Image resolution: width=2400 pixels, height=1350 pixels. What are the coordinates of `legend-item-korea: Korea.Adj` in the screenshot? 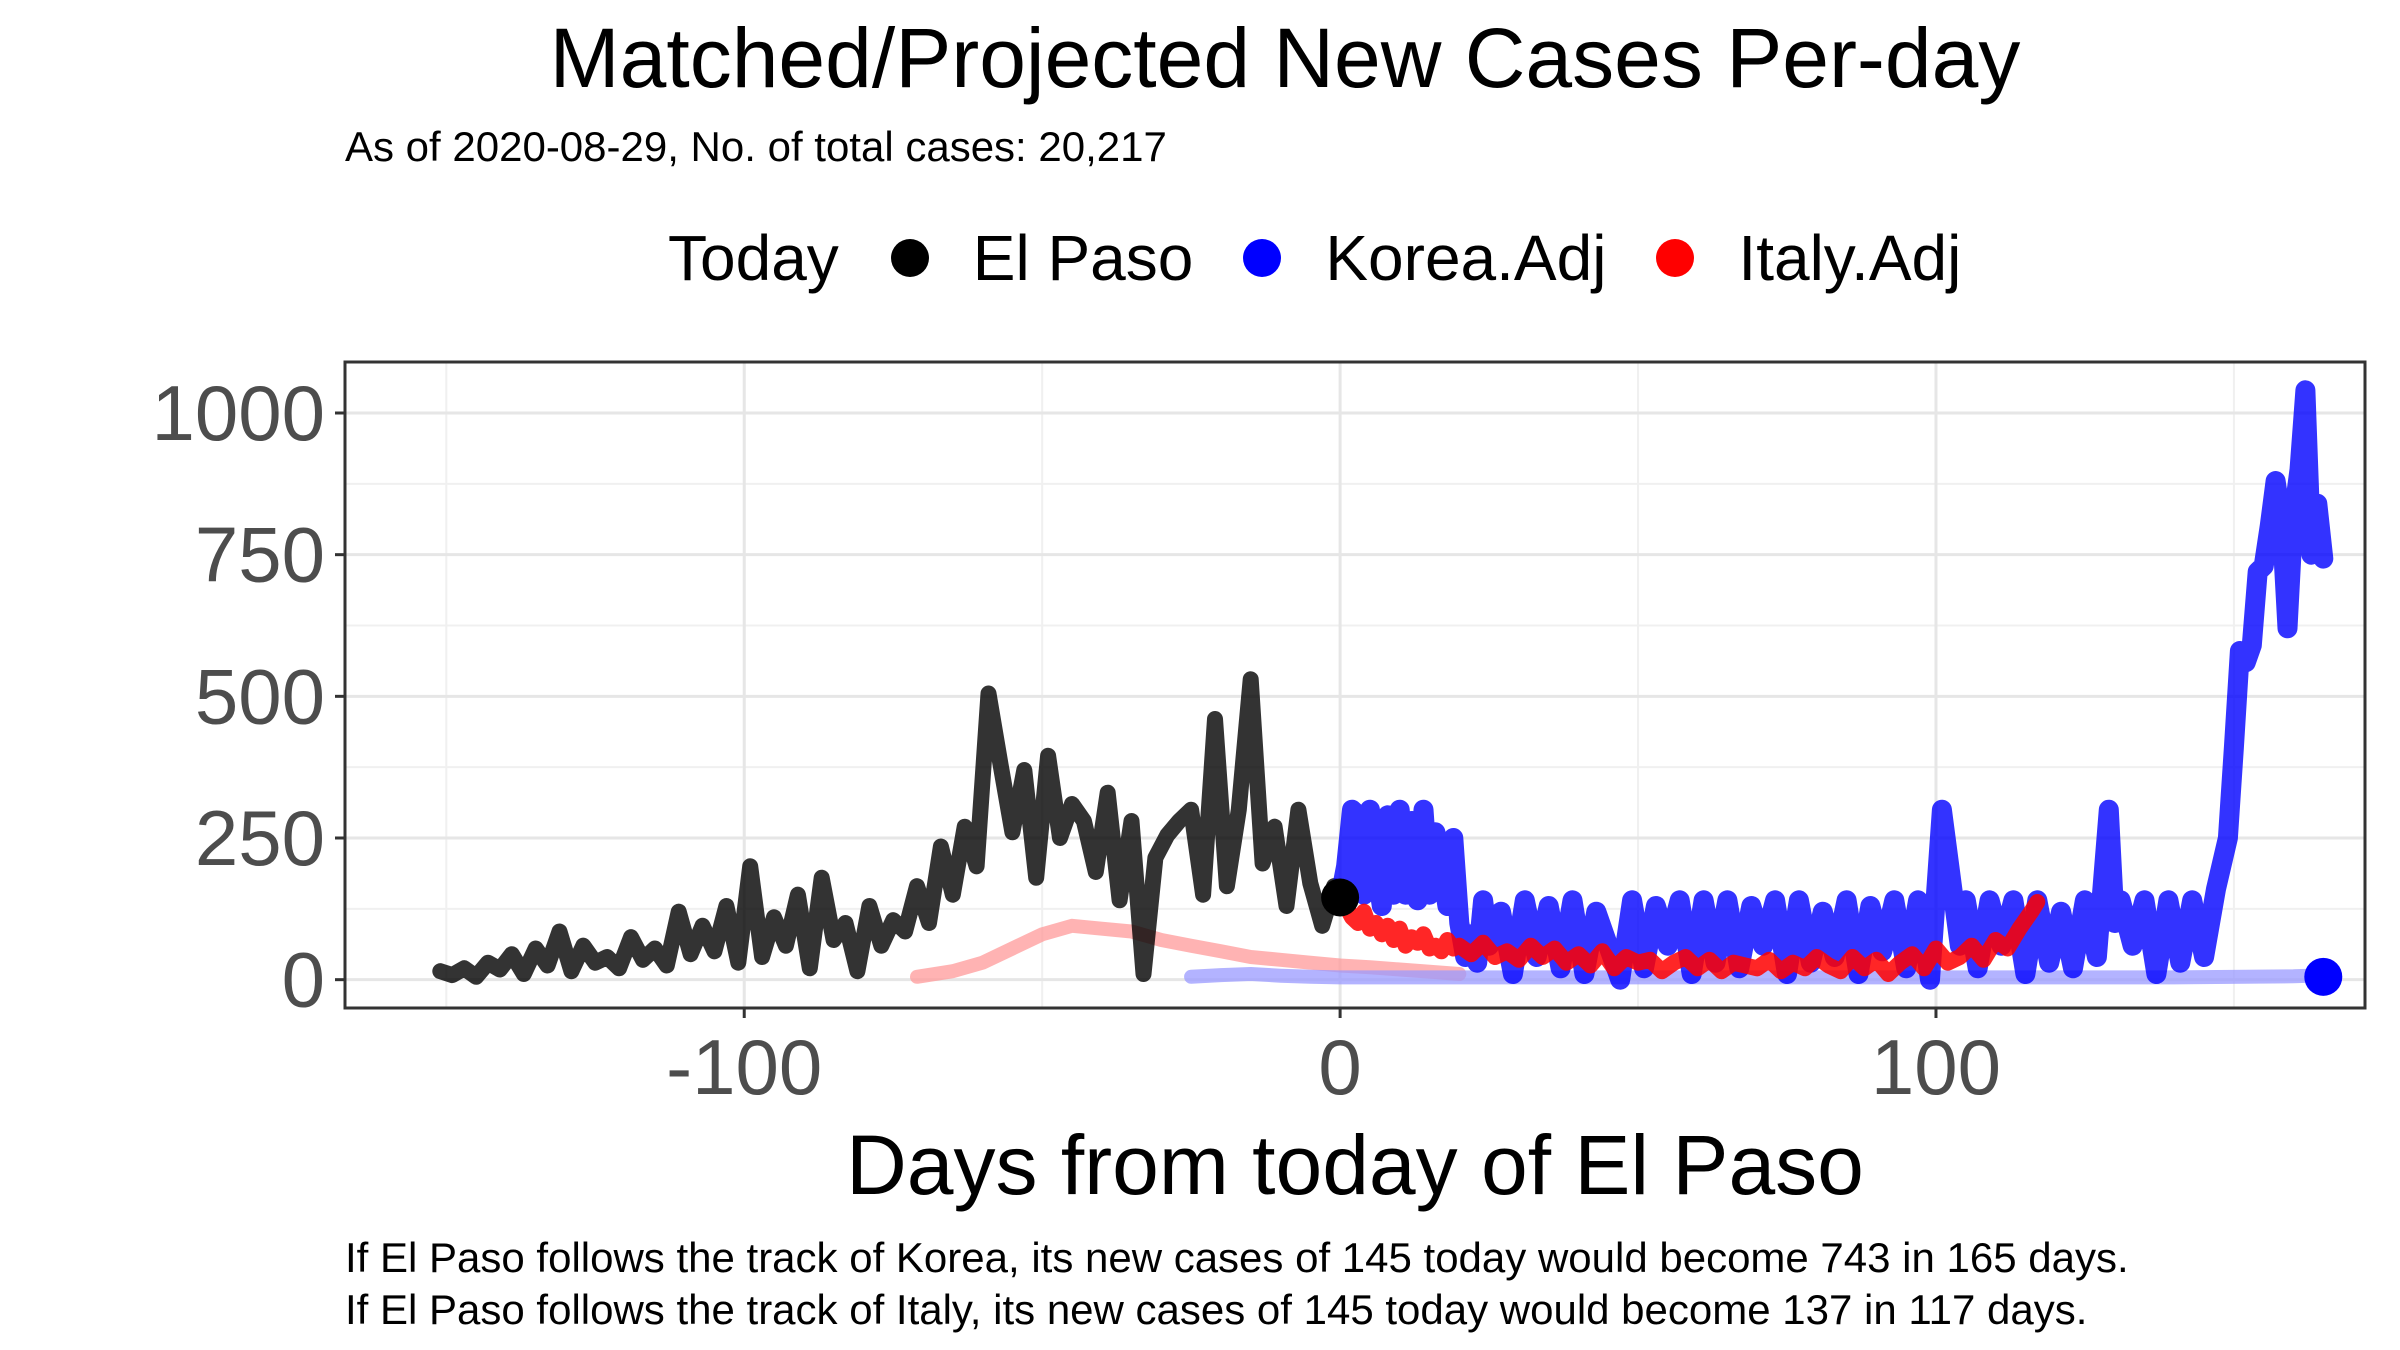 It's located at (1424, 258).